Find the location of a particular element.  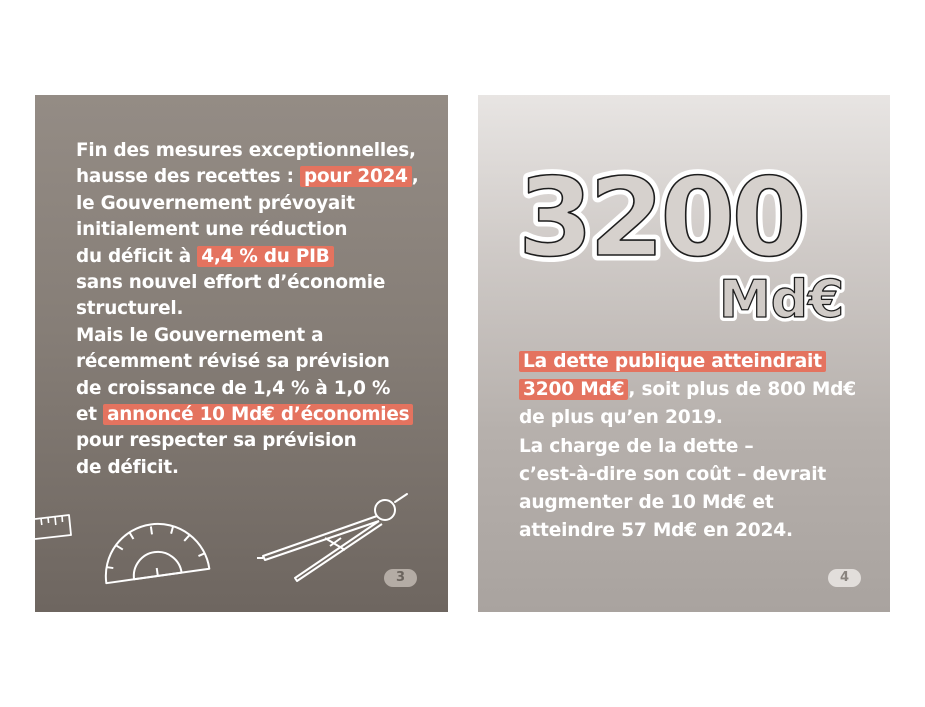

ruler-icon is located at coordinates (53, 527).